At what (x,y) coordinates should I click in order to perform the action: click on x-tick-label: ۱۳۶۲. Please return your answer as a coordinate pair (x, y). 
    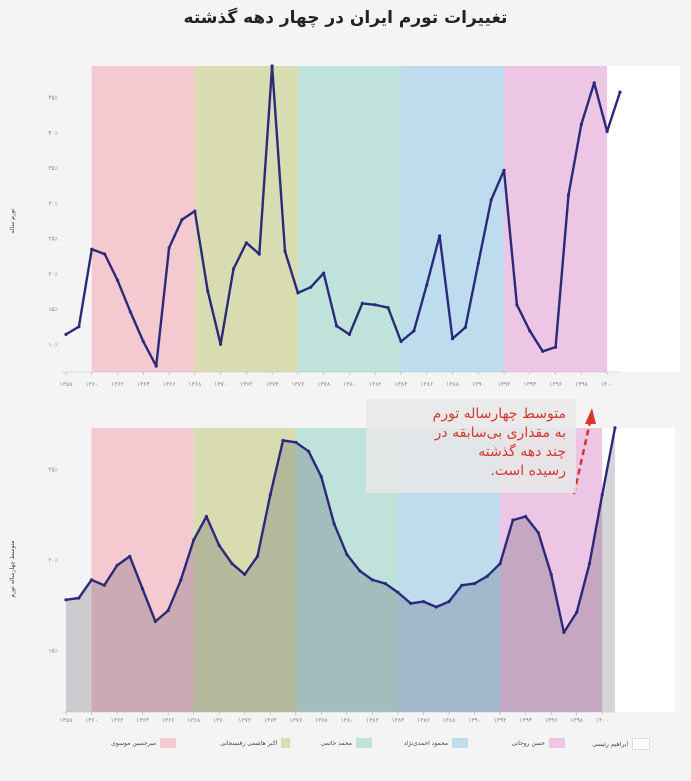
    Looking at the image, I should click on (117, 384).